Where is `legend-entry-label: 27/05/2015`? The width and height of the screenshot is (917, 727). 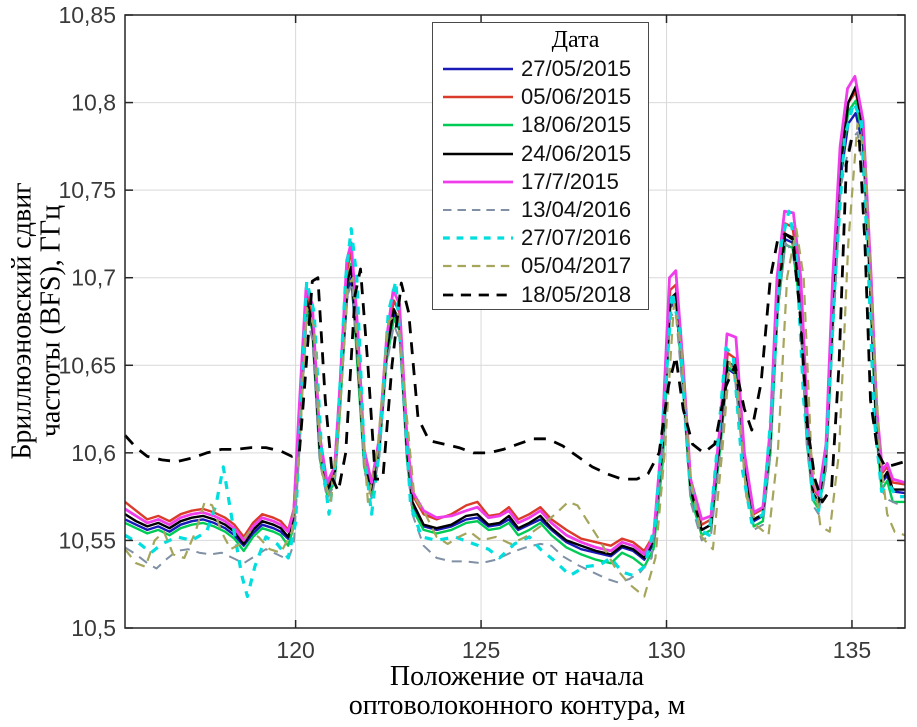 legend-entry-label: 27/05/2015 is located at coordinates (576, 69).